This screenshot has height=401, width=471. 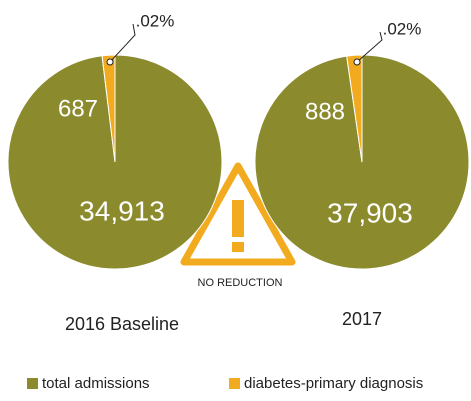 I want to click on legend-label: total admissions, so click(x=96, y=383).